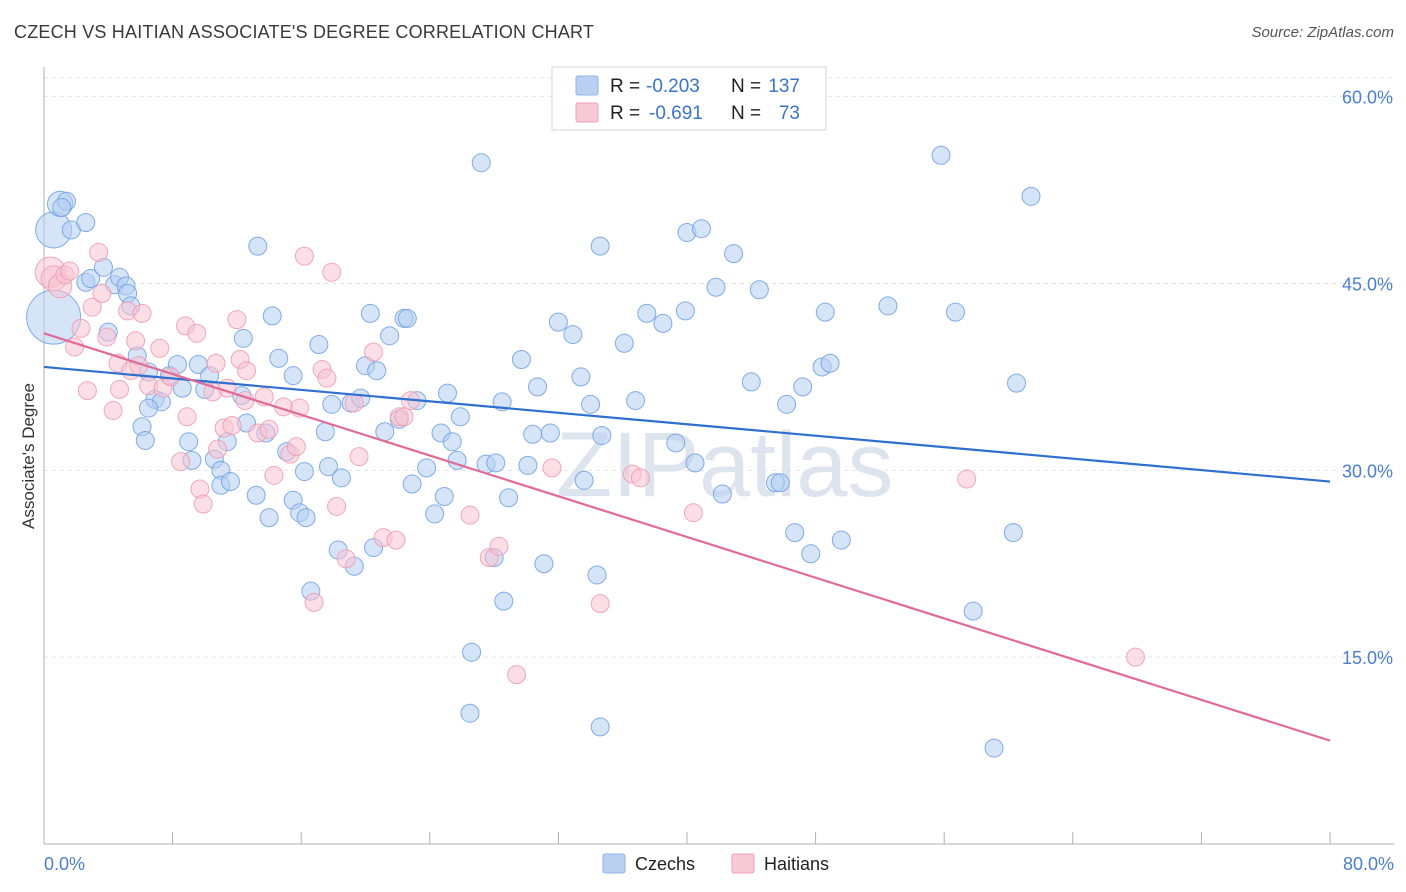  I want to click on x-tick-label-max: 80.0%, so click(1368, 864).